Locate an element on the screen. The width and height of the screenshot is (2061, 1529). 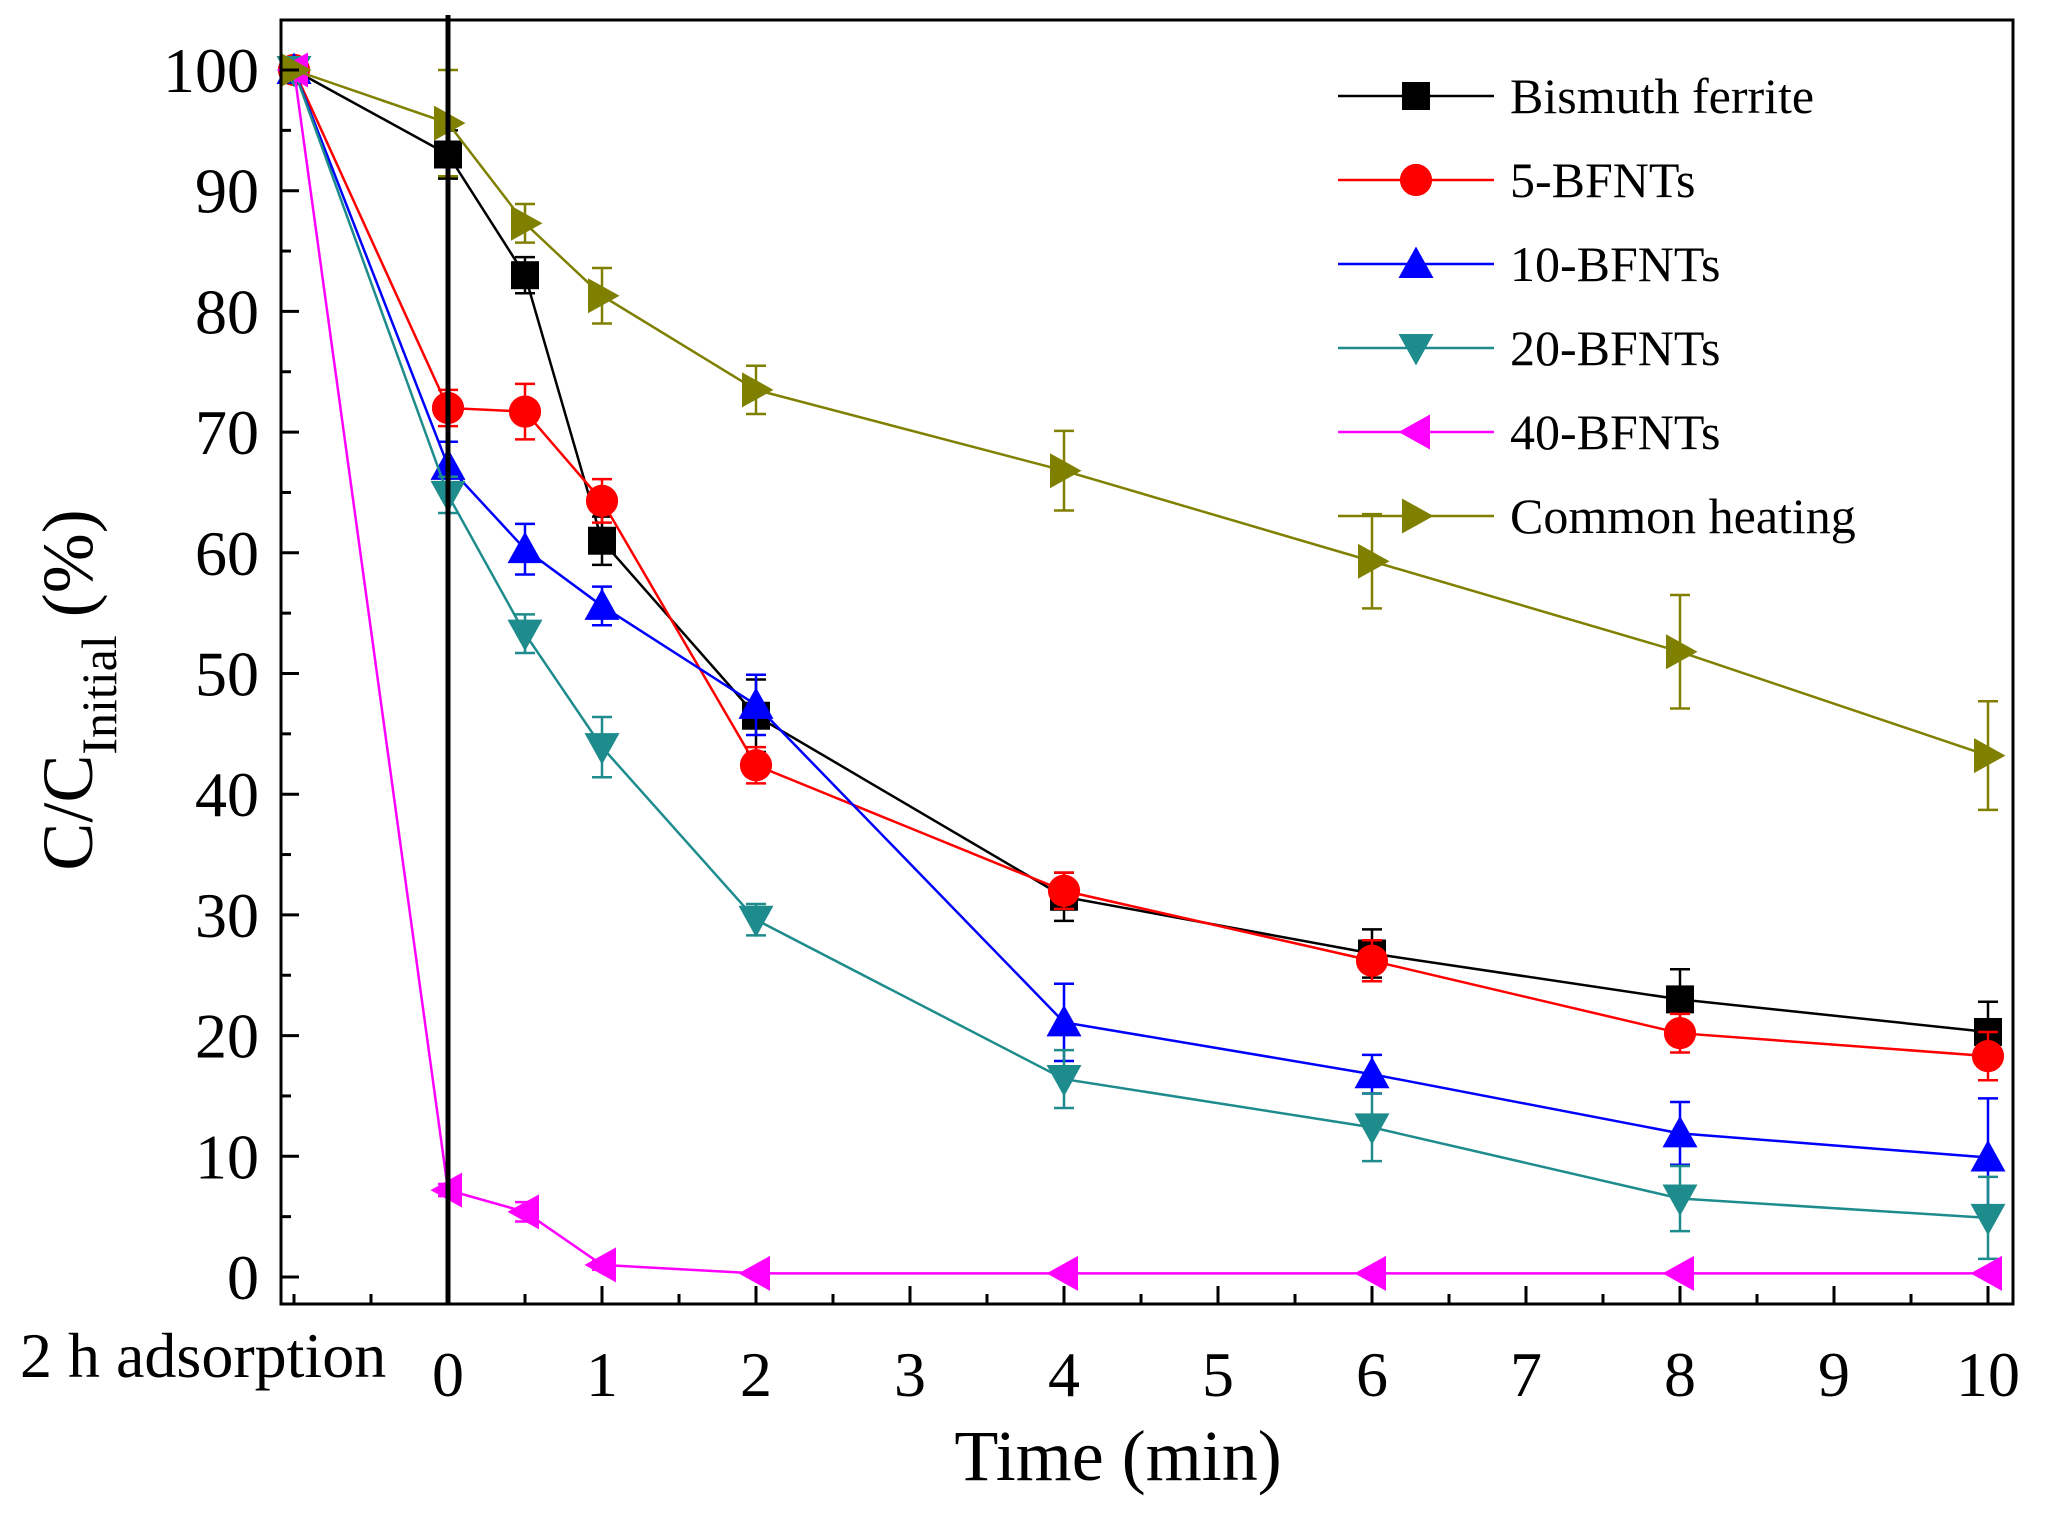
legend-label: 40-BFNTs is located at coordinates (1615, 432).